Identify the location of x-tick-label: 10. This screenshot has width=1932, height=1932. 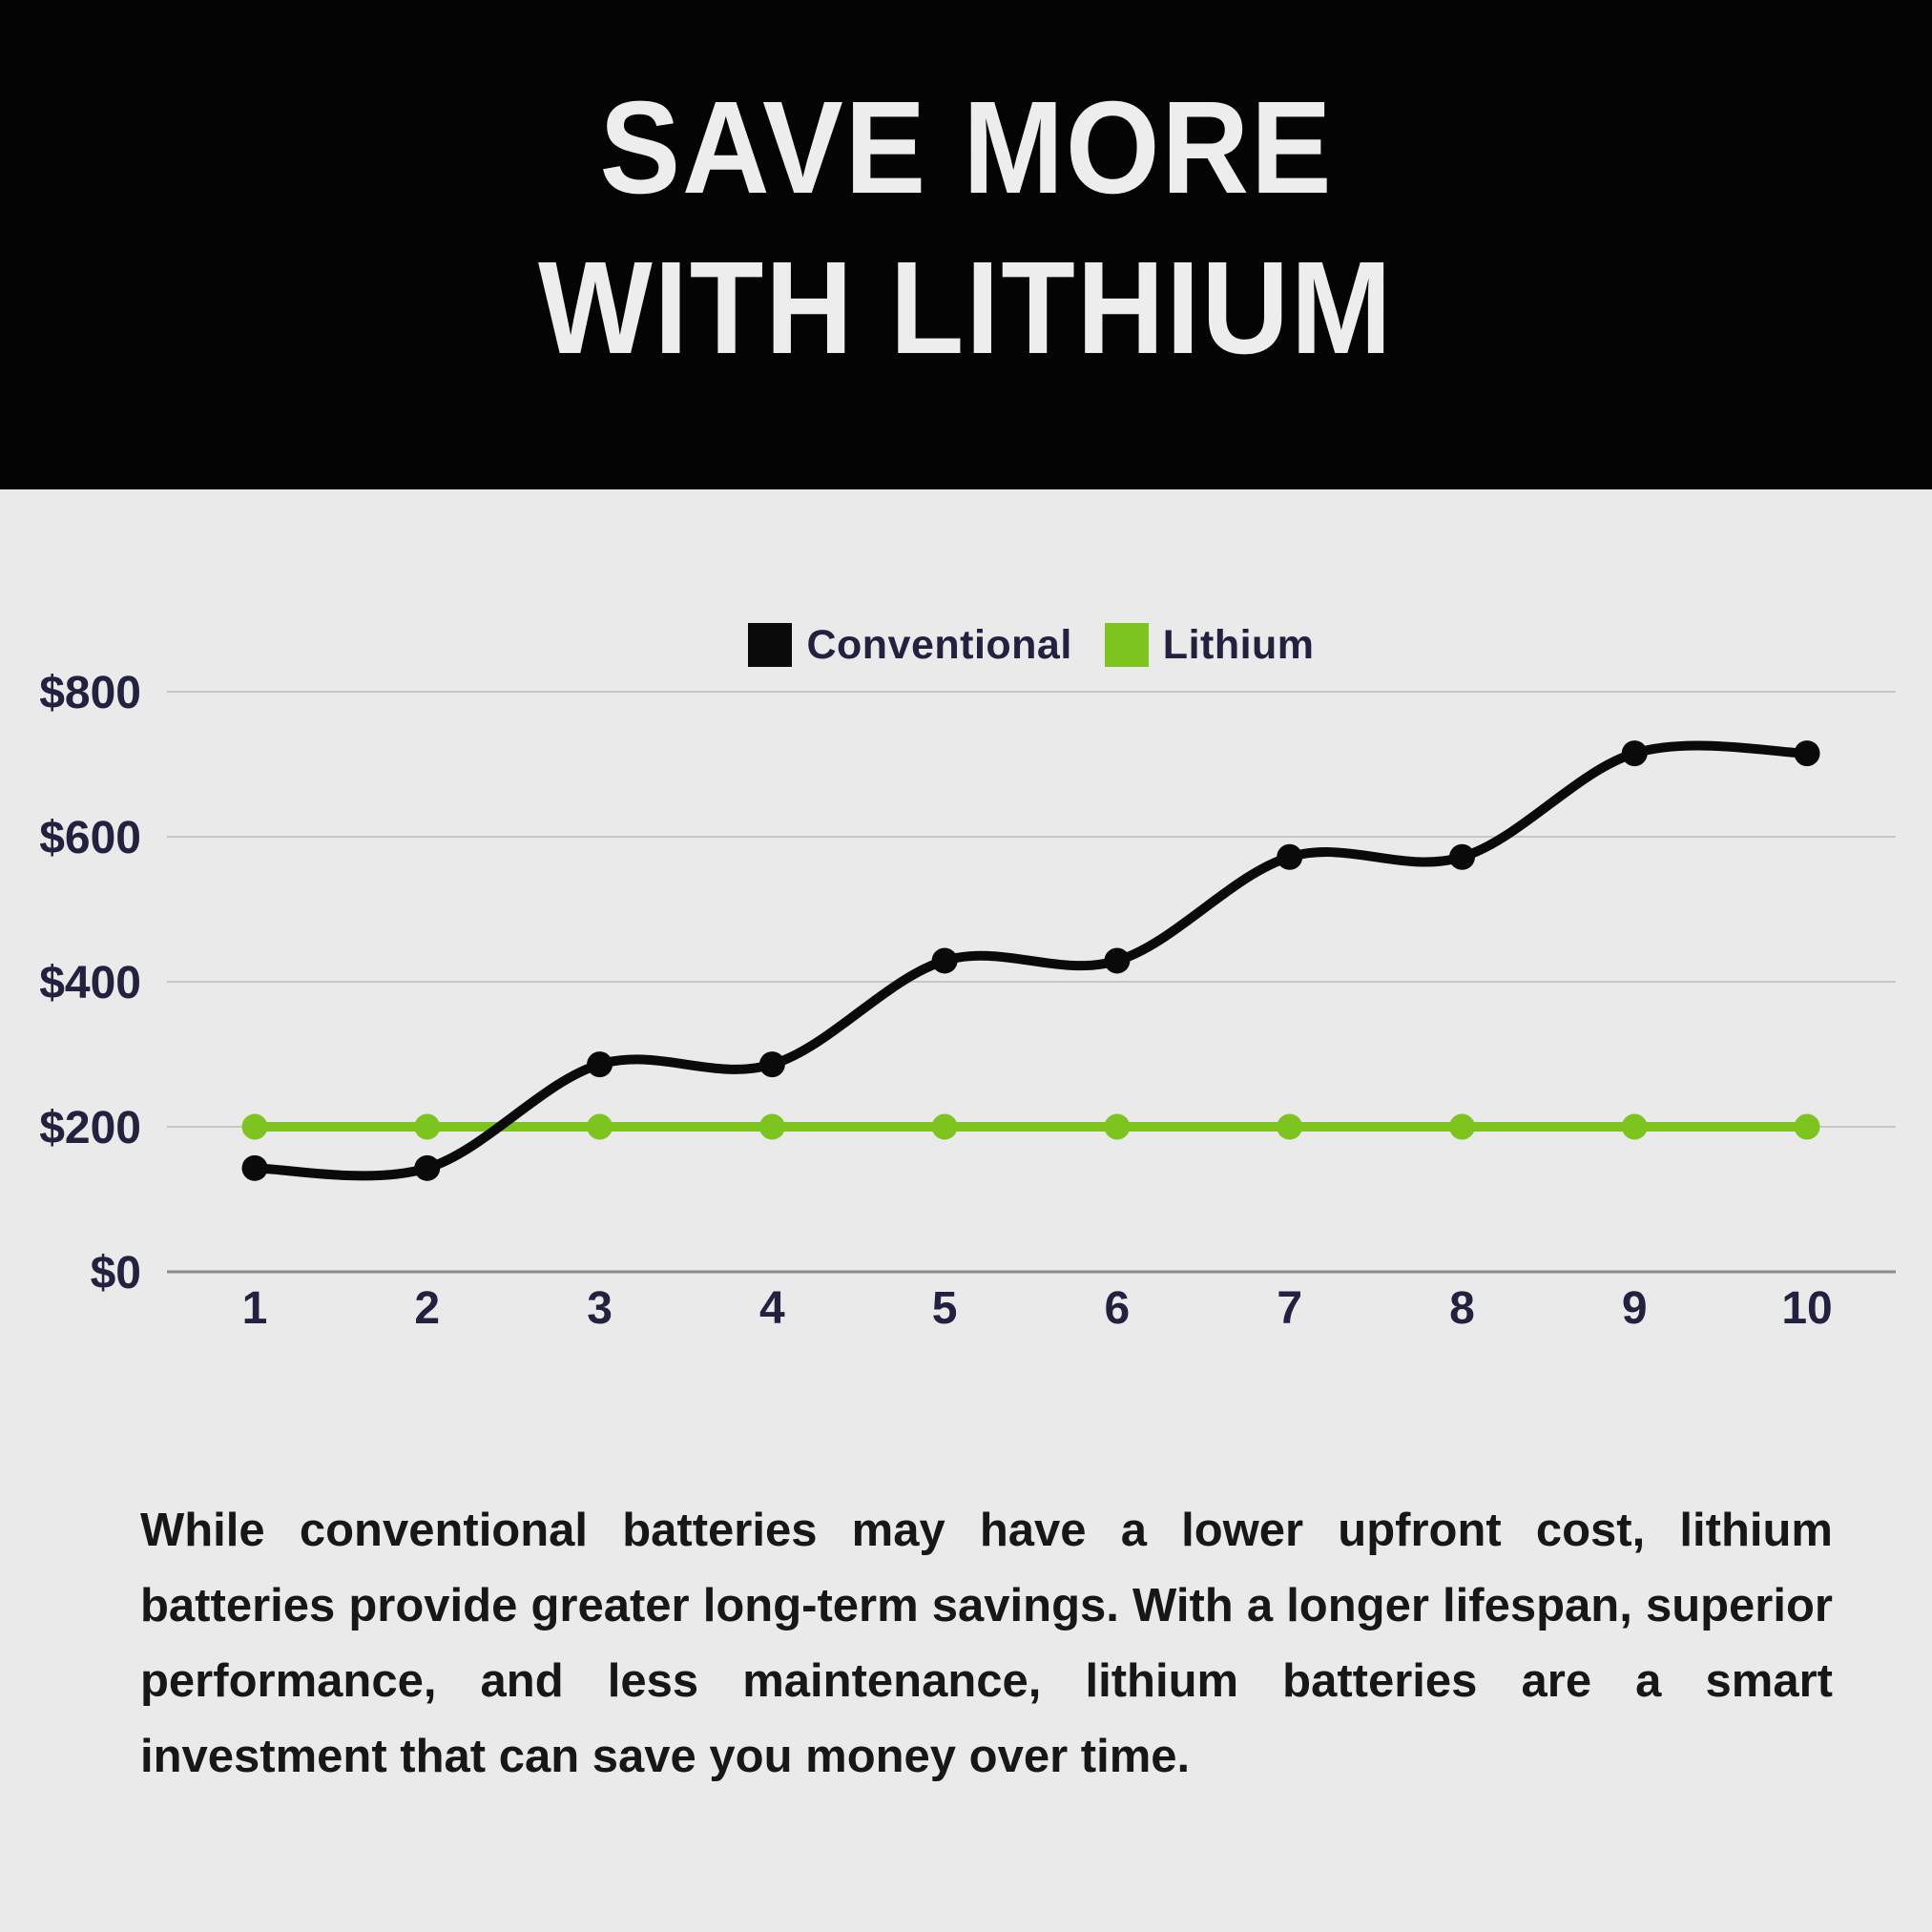
(1806, 1308).